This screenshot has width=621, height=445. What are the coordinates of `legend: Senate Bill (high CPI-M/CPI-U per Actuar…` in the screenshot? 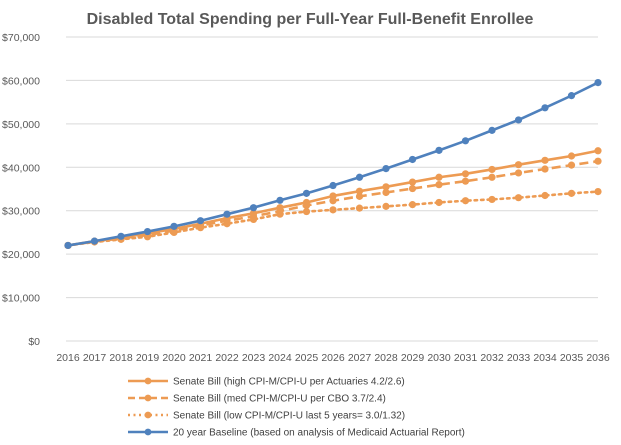 It's located at (296, 408).